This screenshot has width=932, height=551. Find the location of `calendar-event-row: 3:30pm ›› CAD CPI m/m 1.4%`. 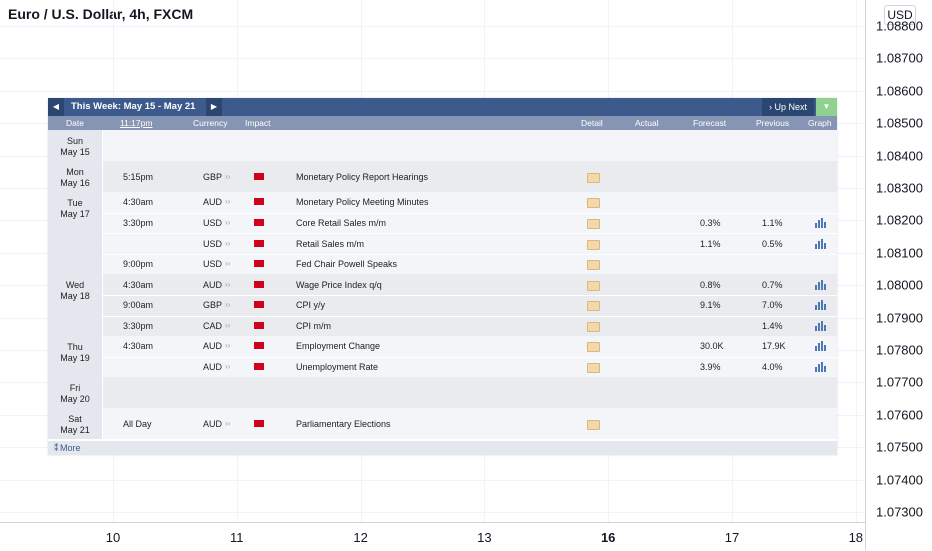

calendar-event-row: 3:30pm ›› CAD CPI m/m 1.4% is located at coordinates (470, 326).